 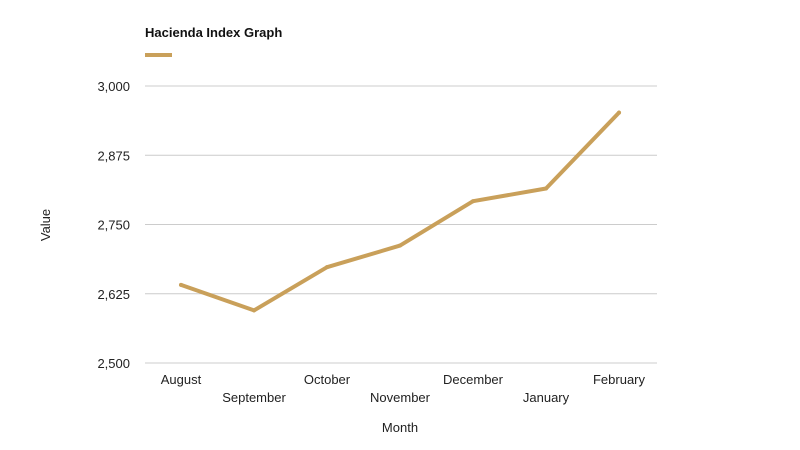 I want to click on x-tick-label: January, so click(x=546, y=397).